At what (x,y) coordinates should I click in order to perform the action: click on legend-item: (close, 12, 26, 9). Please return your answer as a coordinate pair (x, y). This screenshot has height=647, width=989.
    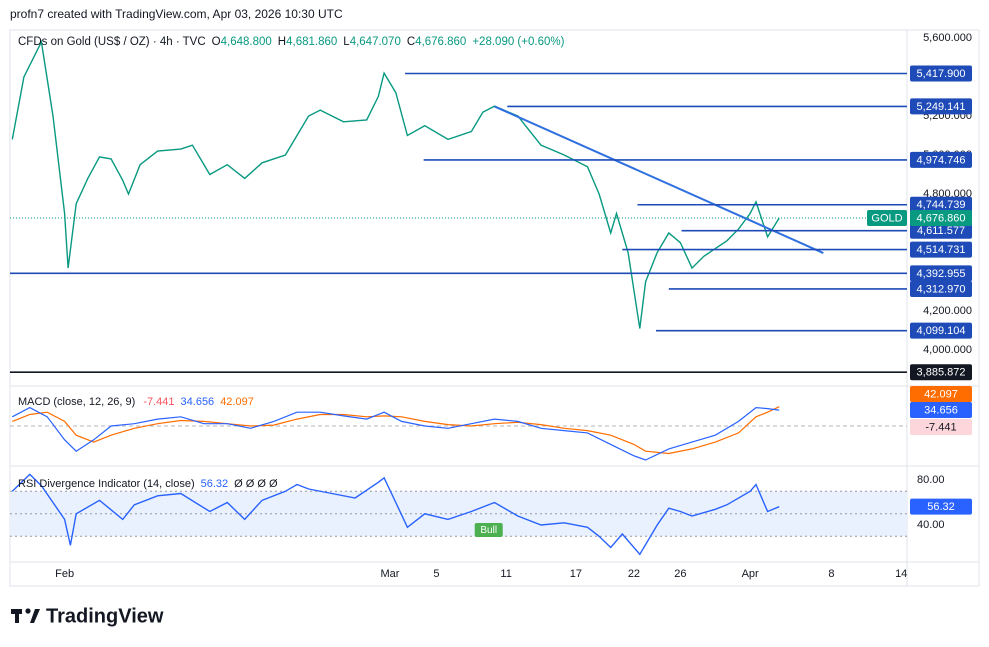
    Looking at the image, I should click on (94, 402).